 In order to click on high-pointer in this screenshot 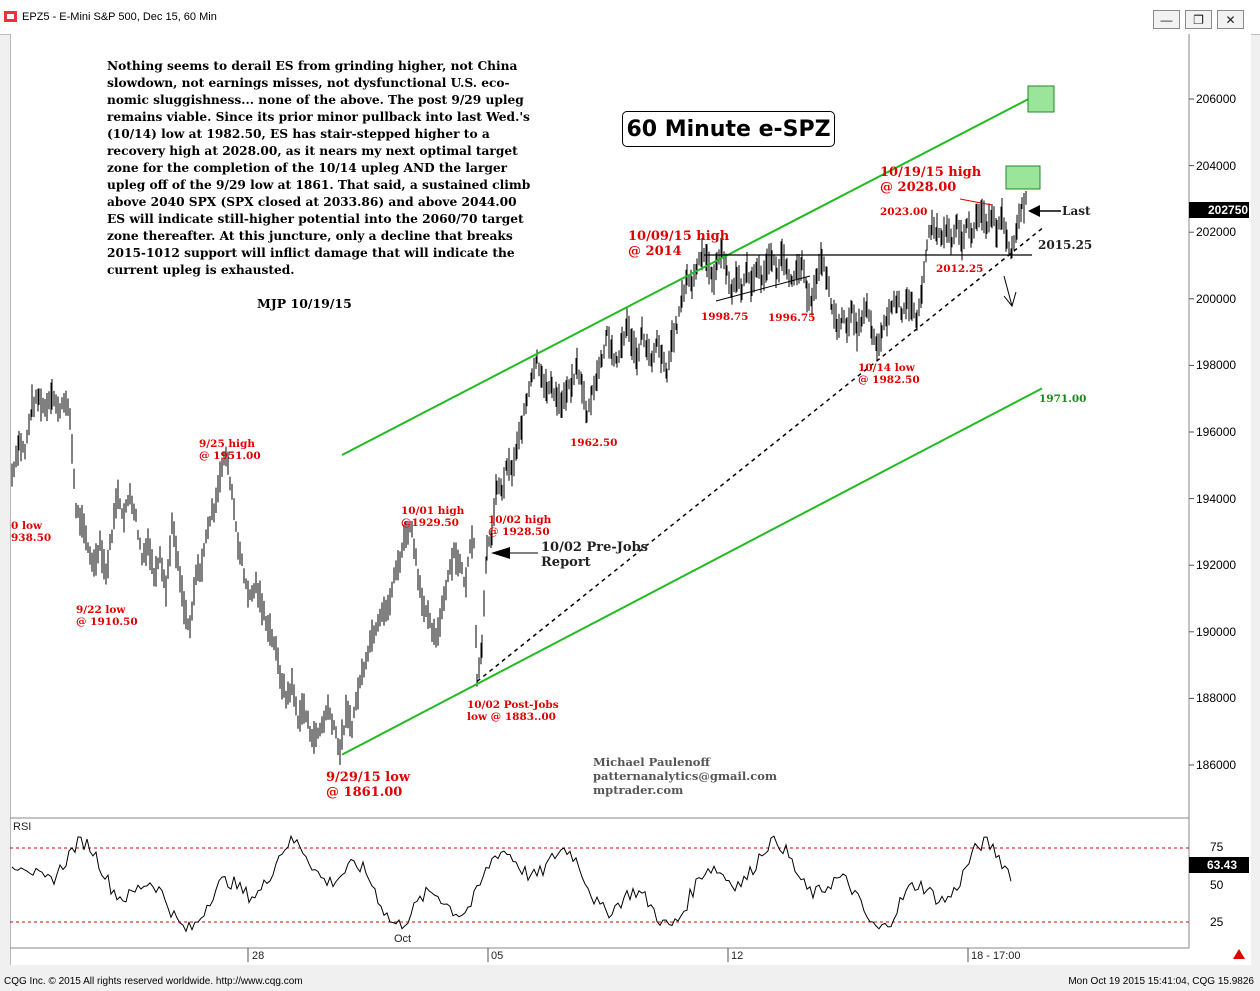, I will do `click(976, 202)`.